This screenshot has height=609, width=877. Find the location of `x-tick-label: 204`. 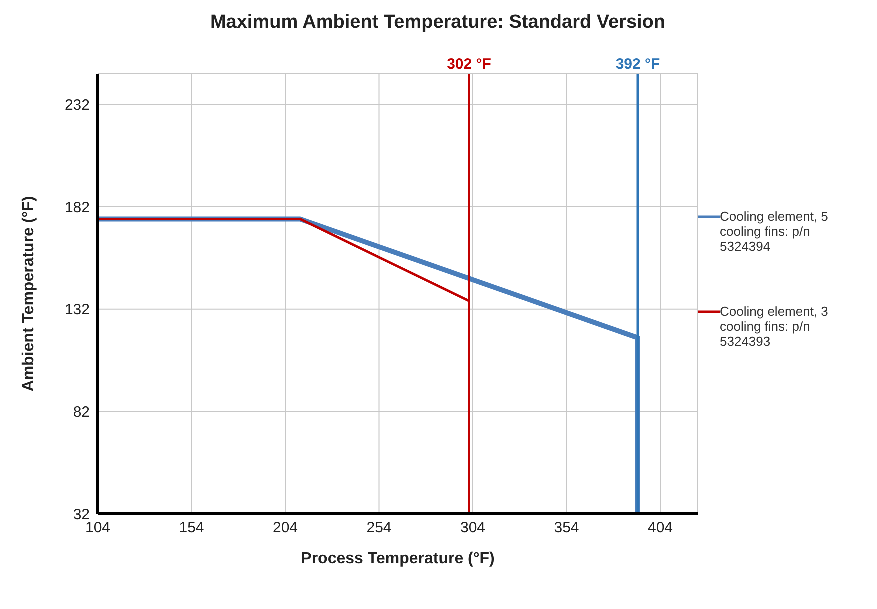

x-tick-label: 204 is located at coordinates (285, 528).